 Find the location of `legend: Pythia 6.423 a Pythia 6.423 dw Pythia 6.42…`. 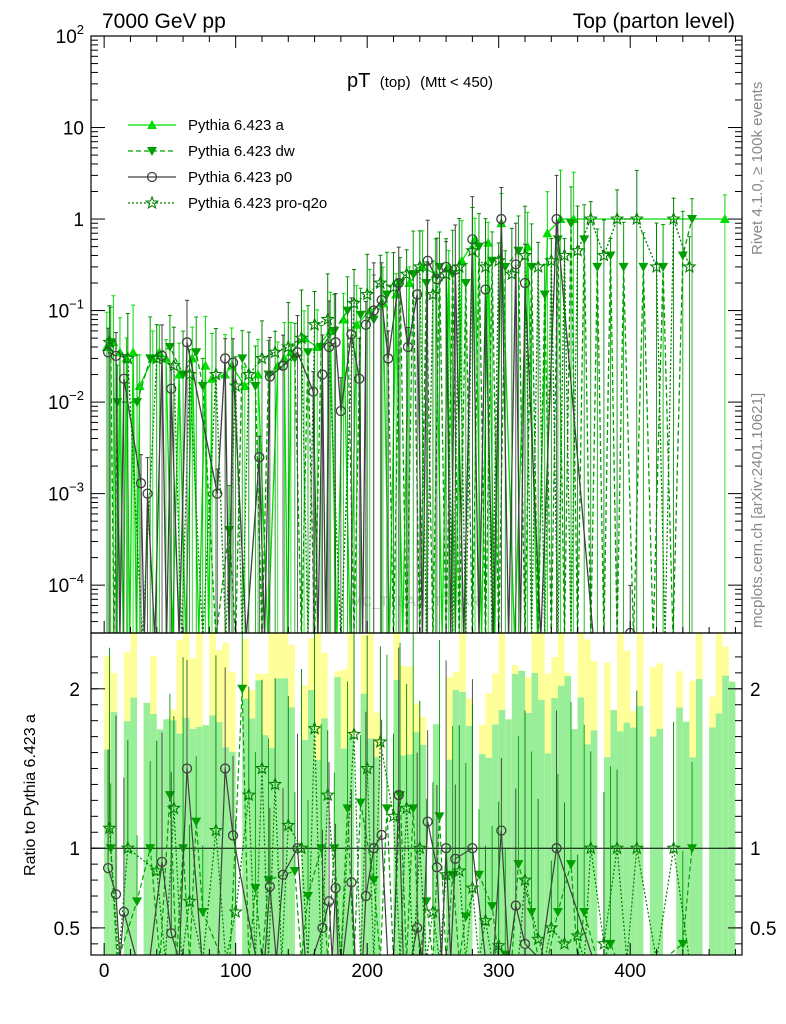

legend: Pythia 6.423 a Pythia 6.423 dw Pythia 6.42… is located at coordinates (227, 164).